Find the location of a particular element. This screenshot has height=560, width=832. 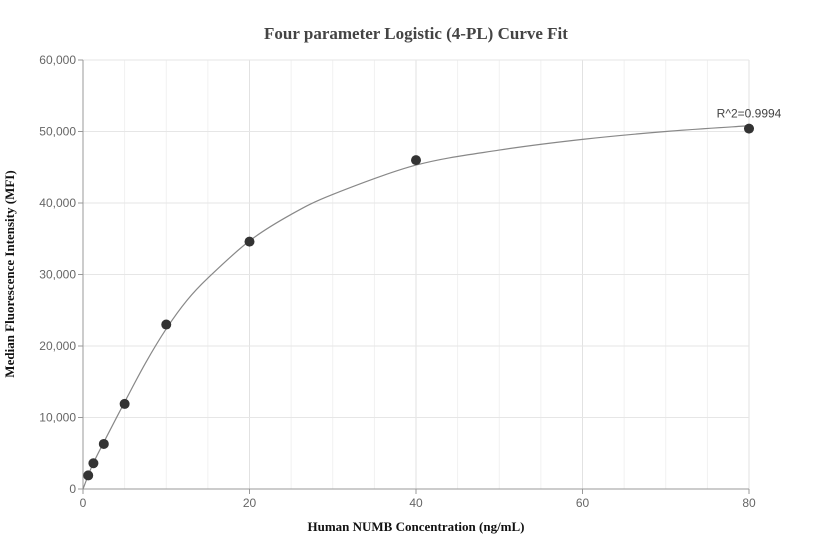

y-tick-label: 30,000 is located at coordinates (57, 275).